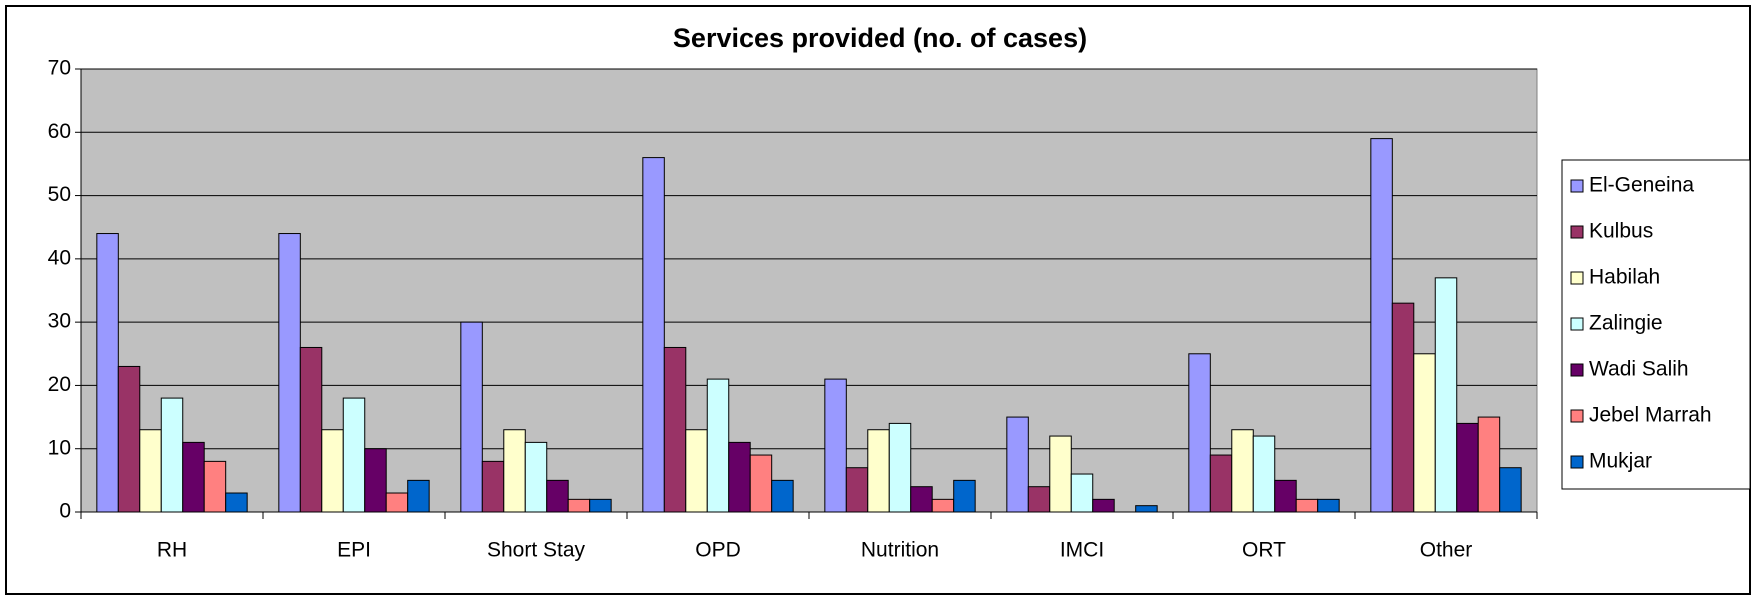  What do you see at coordinates (59, 194) in the screenshot?
I see `y-tick-label: 50` at bounding box center [59, 194].